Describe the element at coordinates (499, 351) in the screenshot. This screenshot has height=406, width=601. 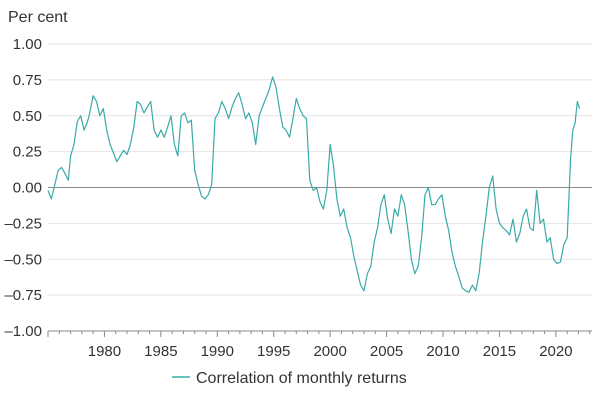
I see `x-tick-label: 2015` at that location.